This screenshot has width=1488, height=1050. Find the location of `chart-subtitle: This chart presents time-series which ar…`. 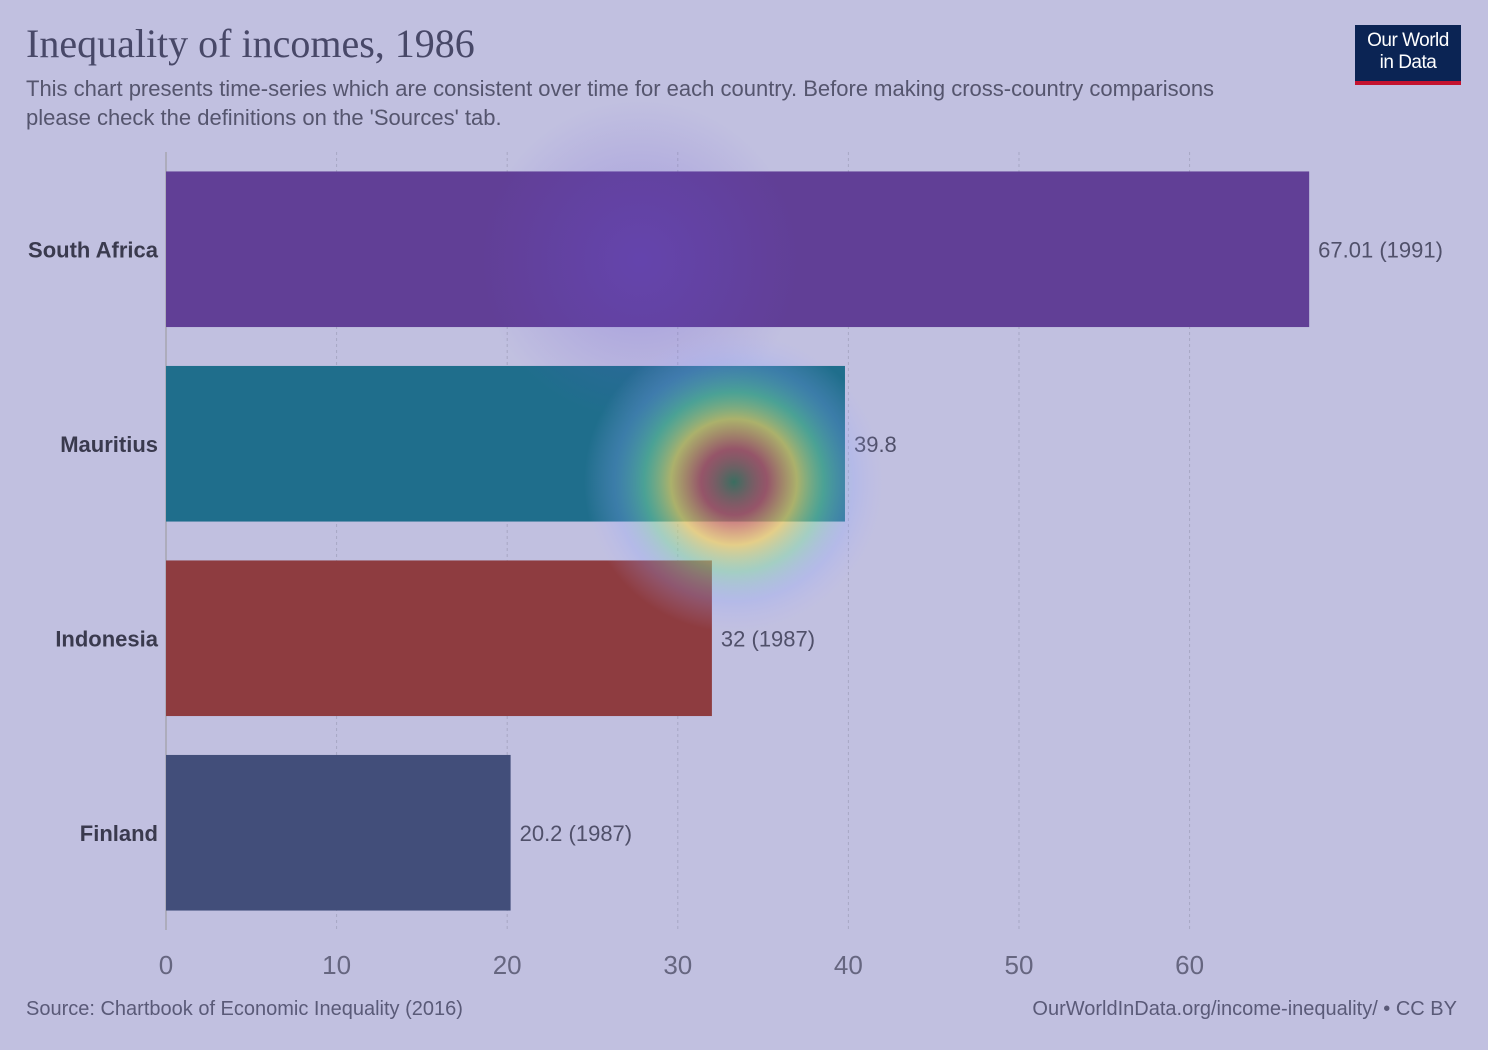

chart-subtitle: This chart presents time-series which ar… is located at coordinates (620, 103).